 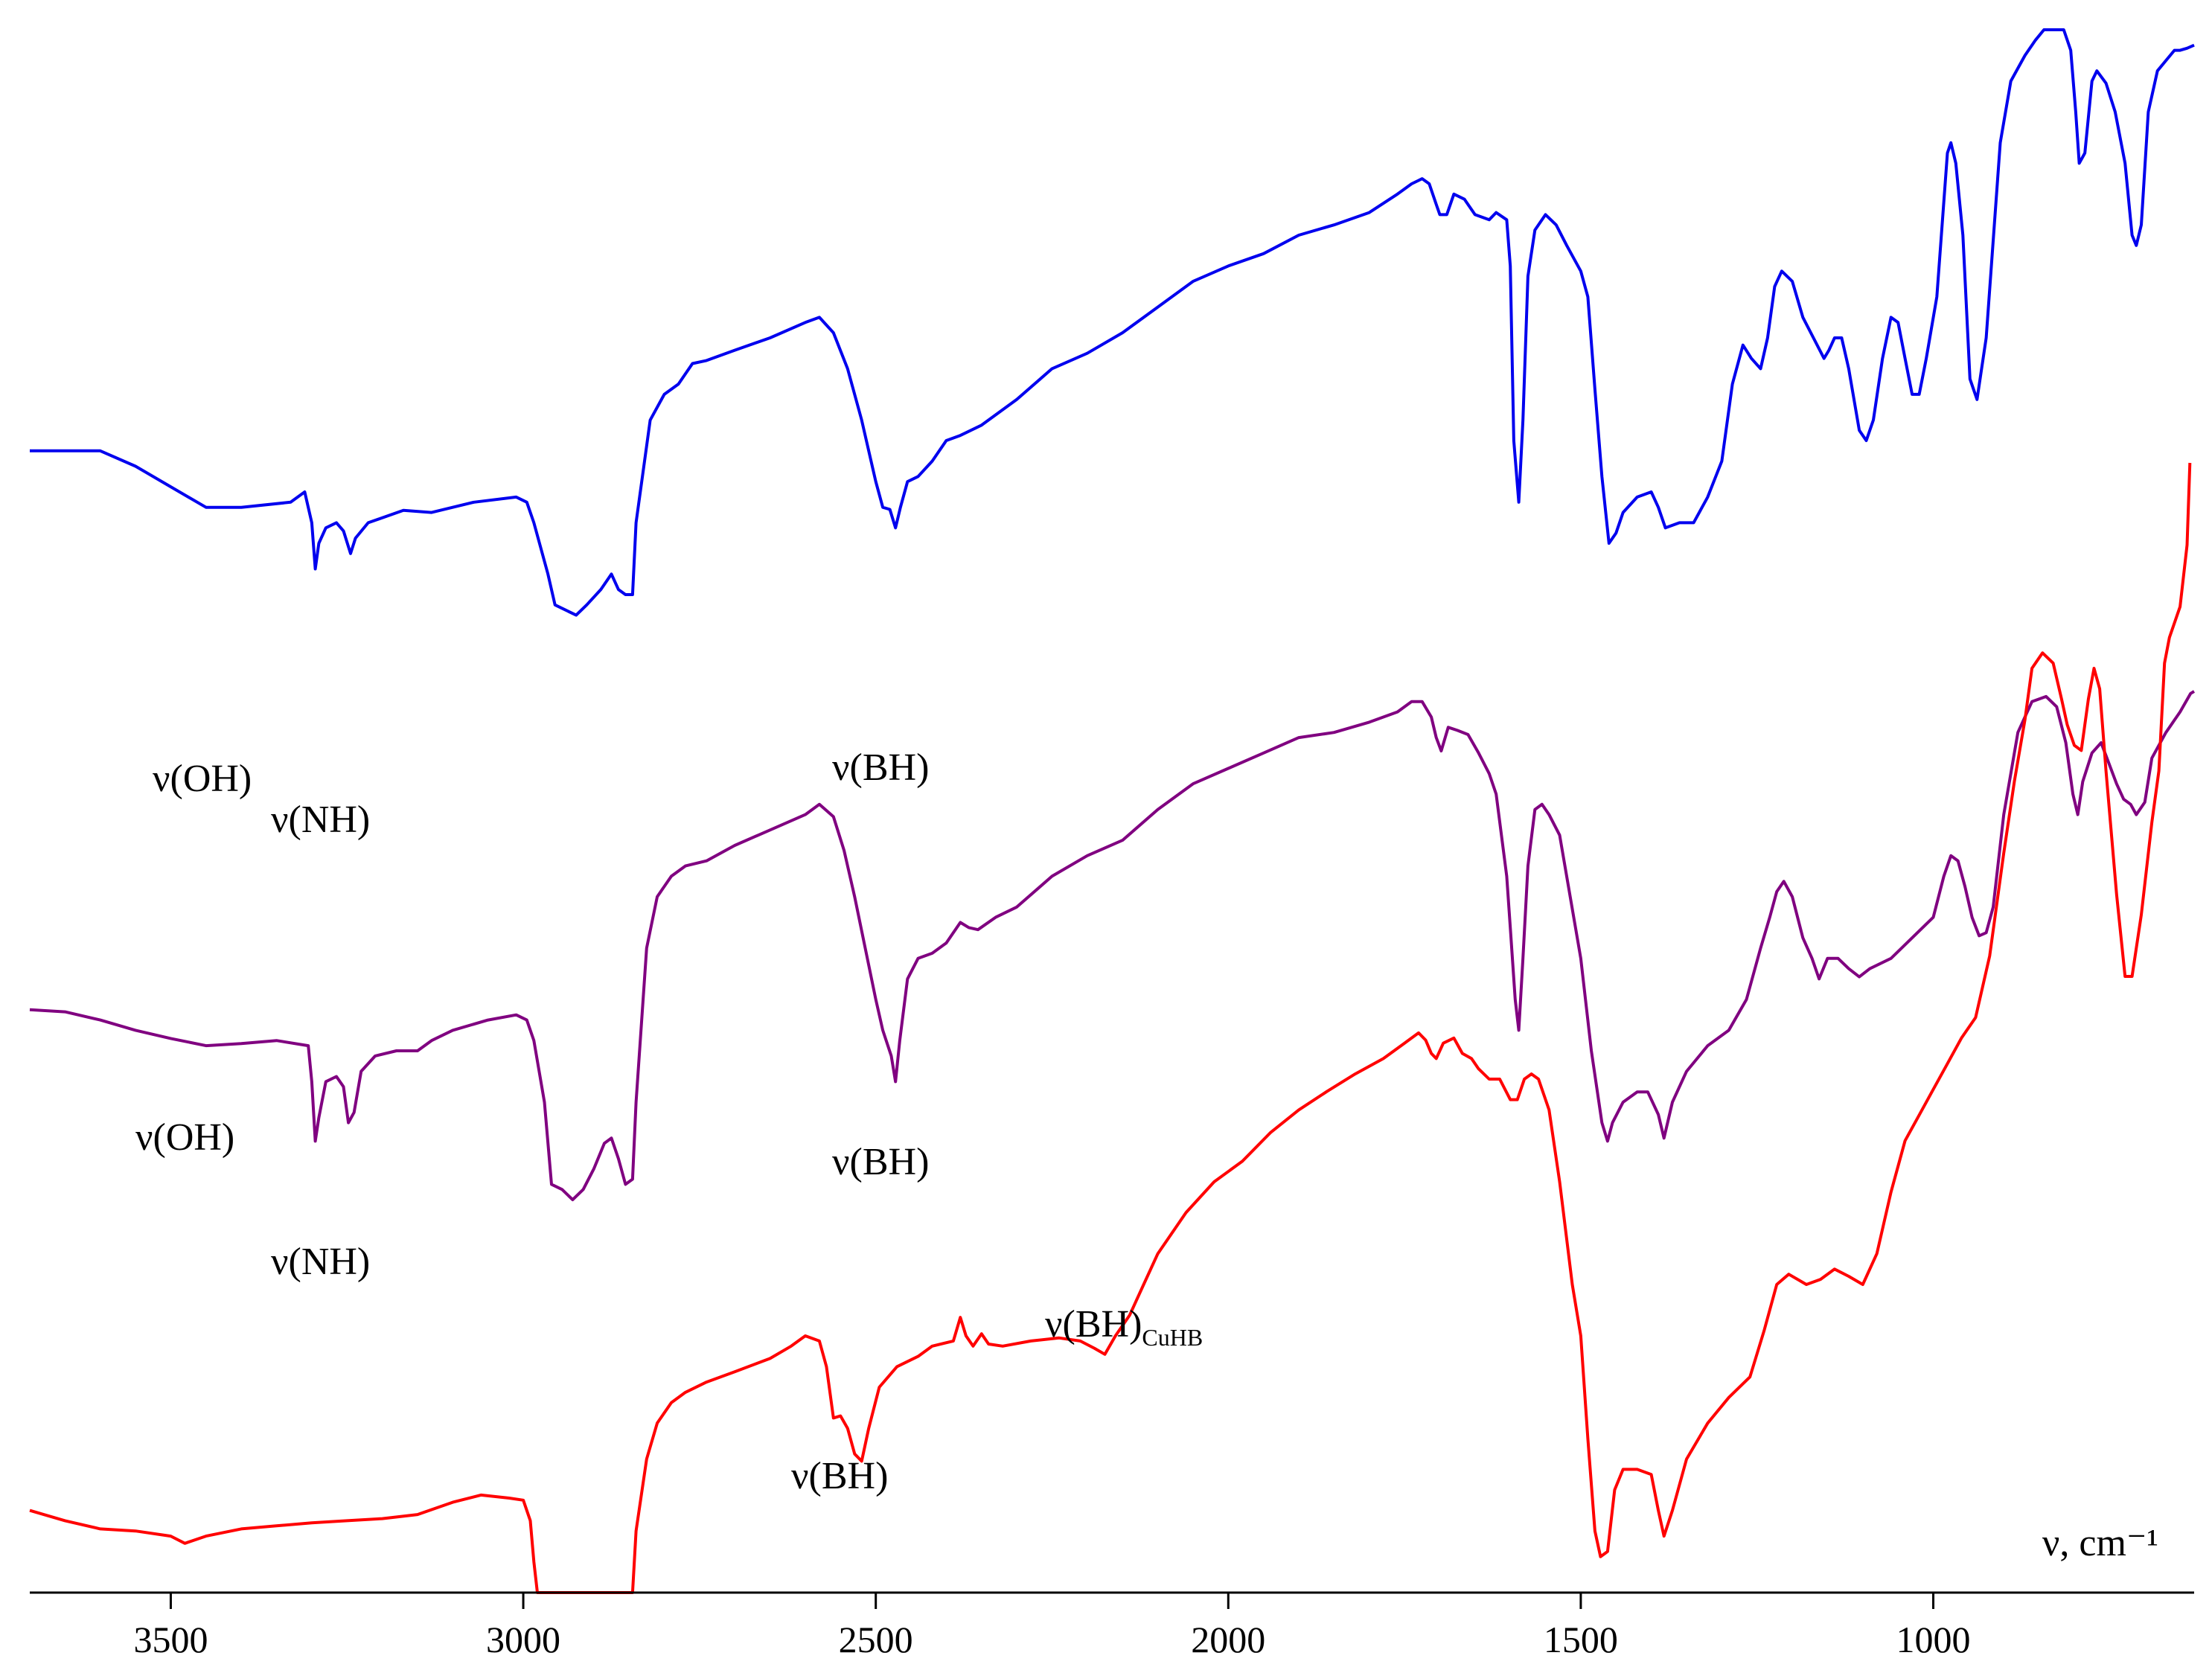 I want to click on x-tick-label: 3500, so click(x=171, y=1639).